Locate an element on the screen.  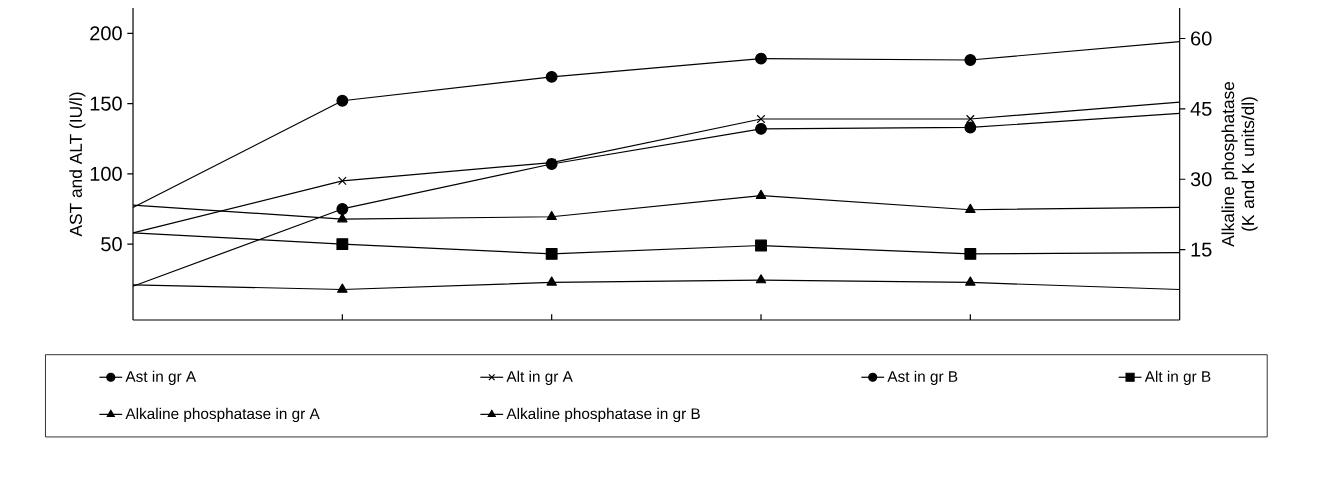
y2-tick-label: 60 is located at coordinates (1201, 38).